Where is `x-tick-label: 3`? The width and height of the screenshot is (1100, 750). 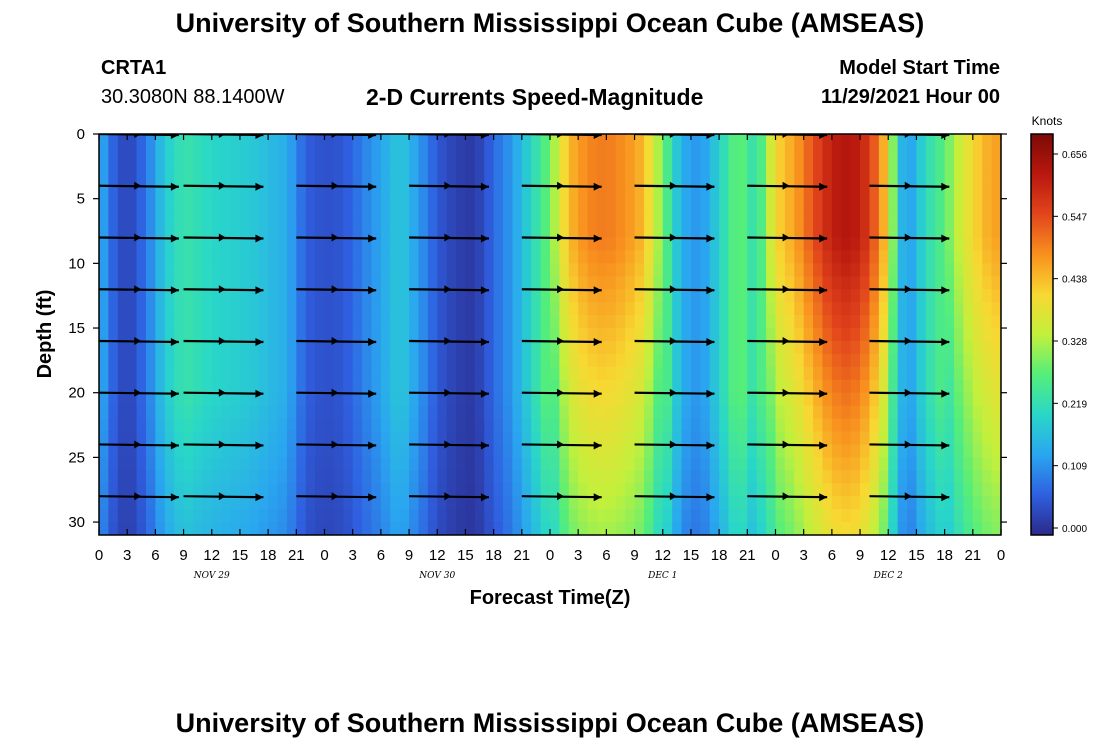 x-tick-label: 3 is located at coordinates (353, 555).